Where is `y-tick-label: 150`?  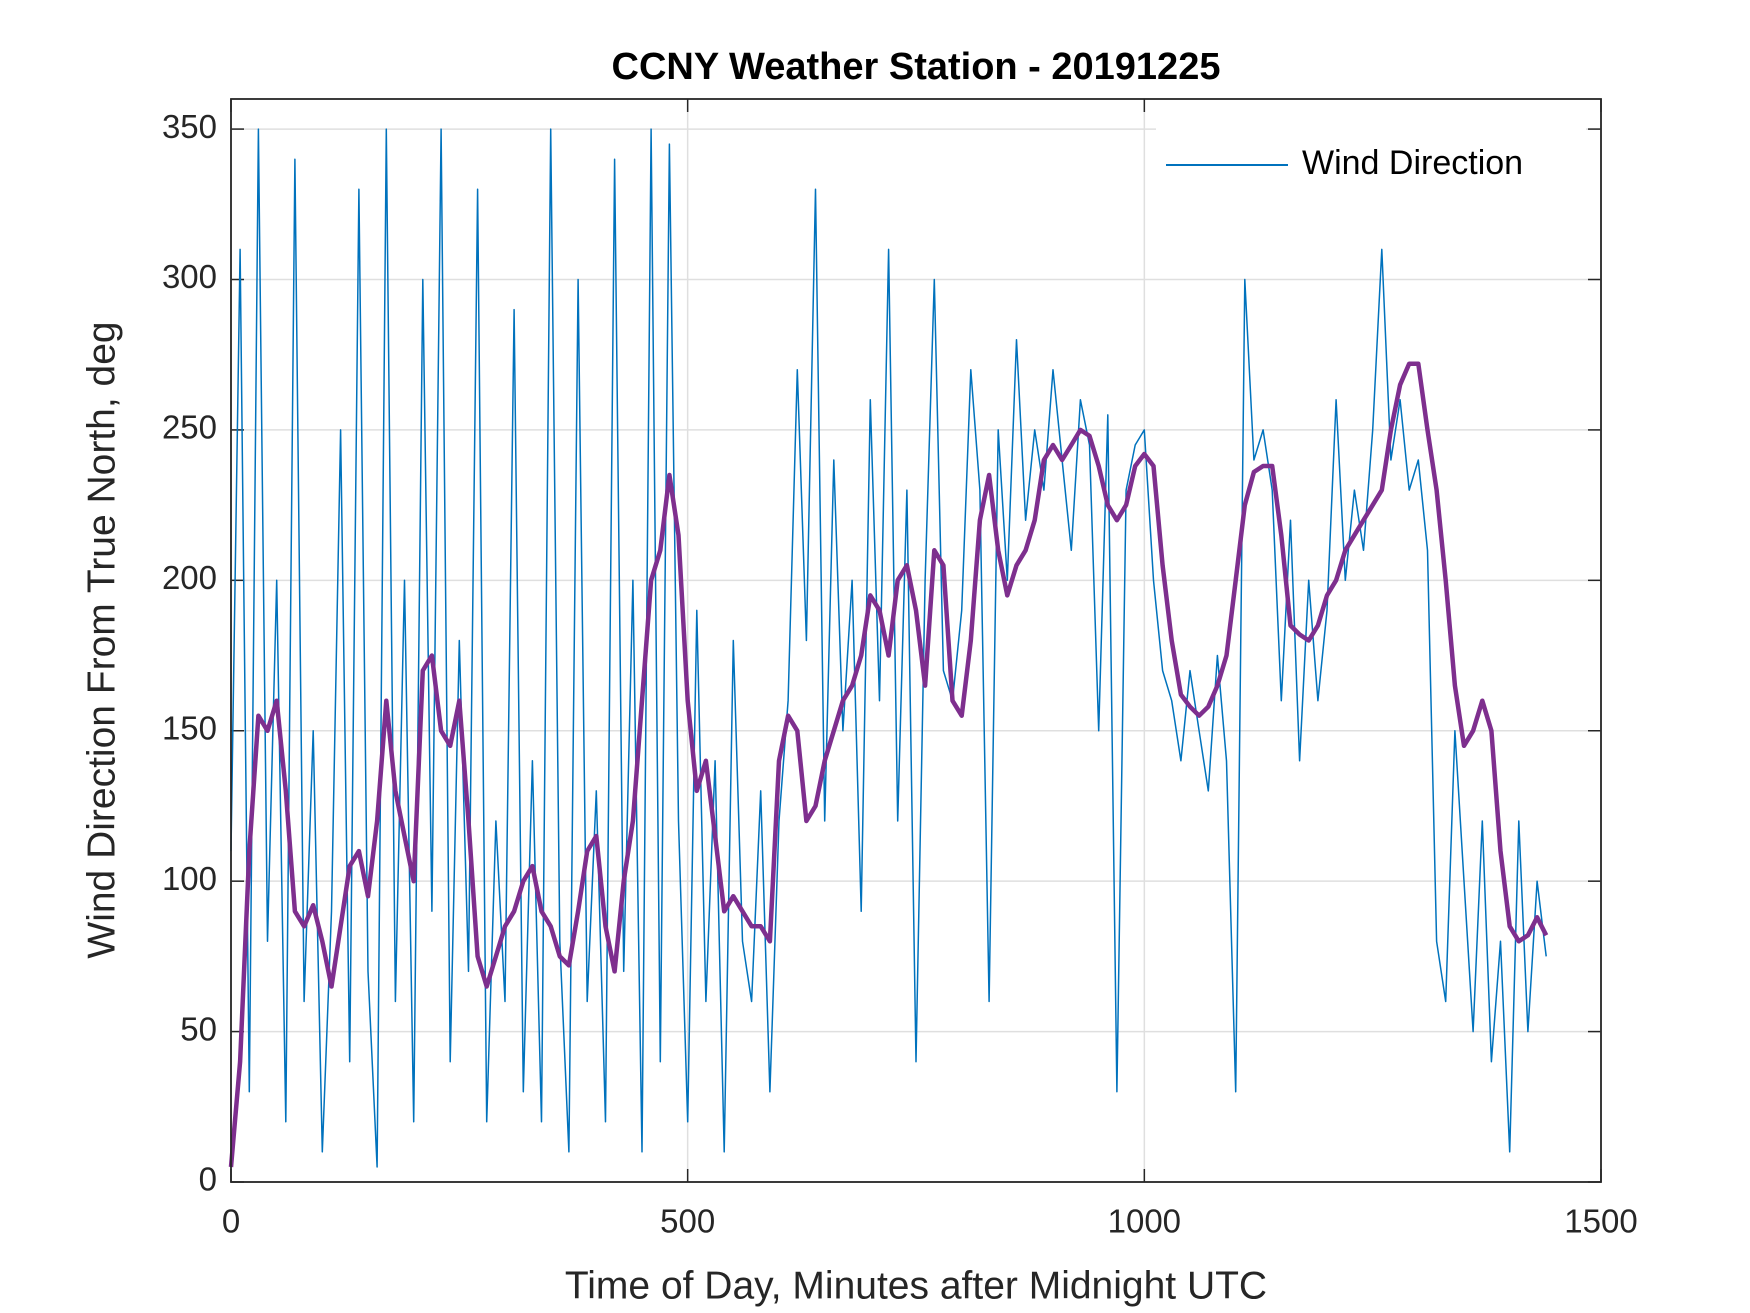 y-tick-label: 150 is located at coordinates (189, 727).